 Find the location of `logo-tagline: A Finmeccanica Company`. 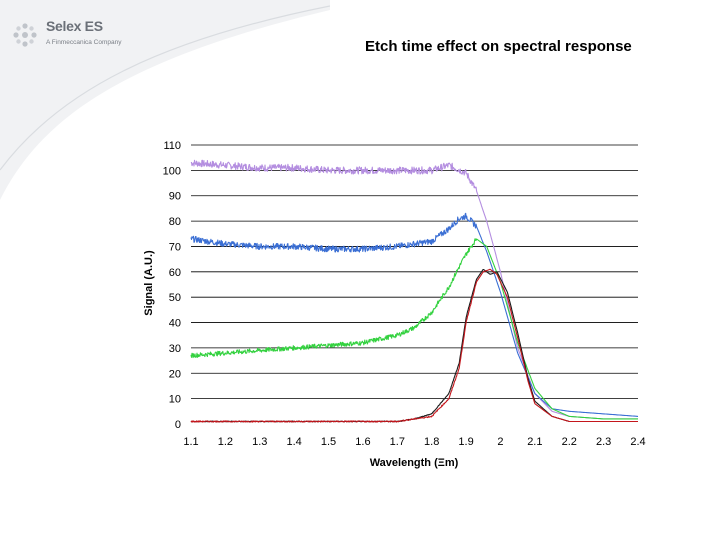

logo-tagline: A Finmeccanica Company is located at coordinates (84, 42).